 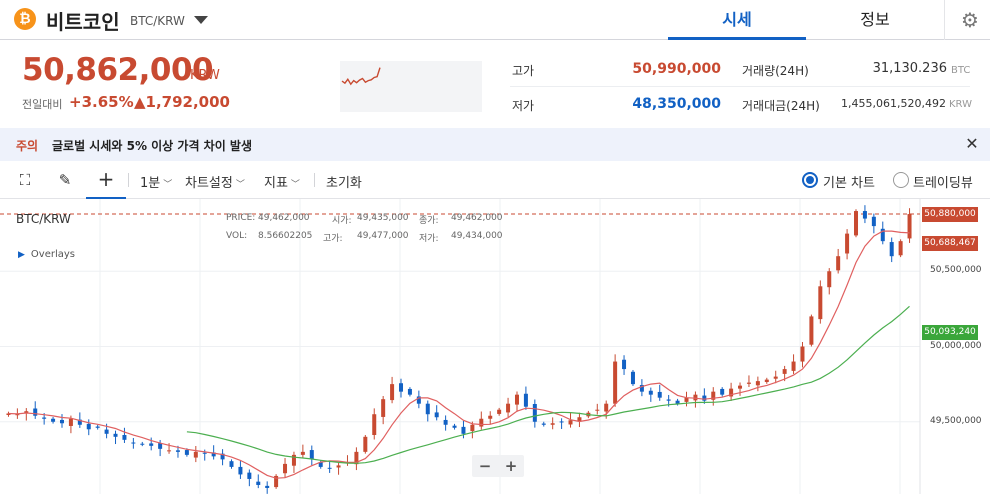 I want to click on interval-select: 1분 ﹀, so click(x=156, y=183).